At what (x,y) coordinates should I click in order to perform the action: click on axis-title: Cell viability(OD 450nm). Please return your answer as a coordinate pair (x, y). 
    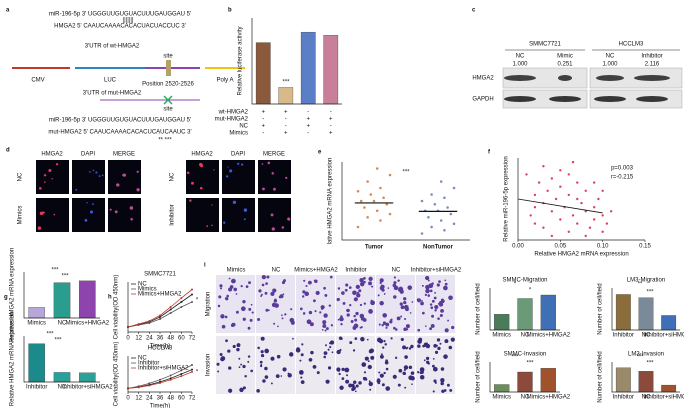
    Looking at the image, I should click on (117, 307).